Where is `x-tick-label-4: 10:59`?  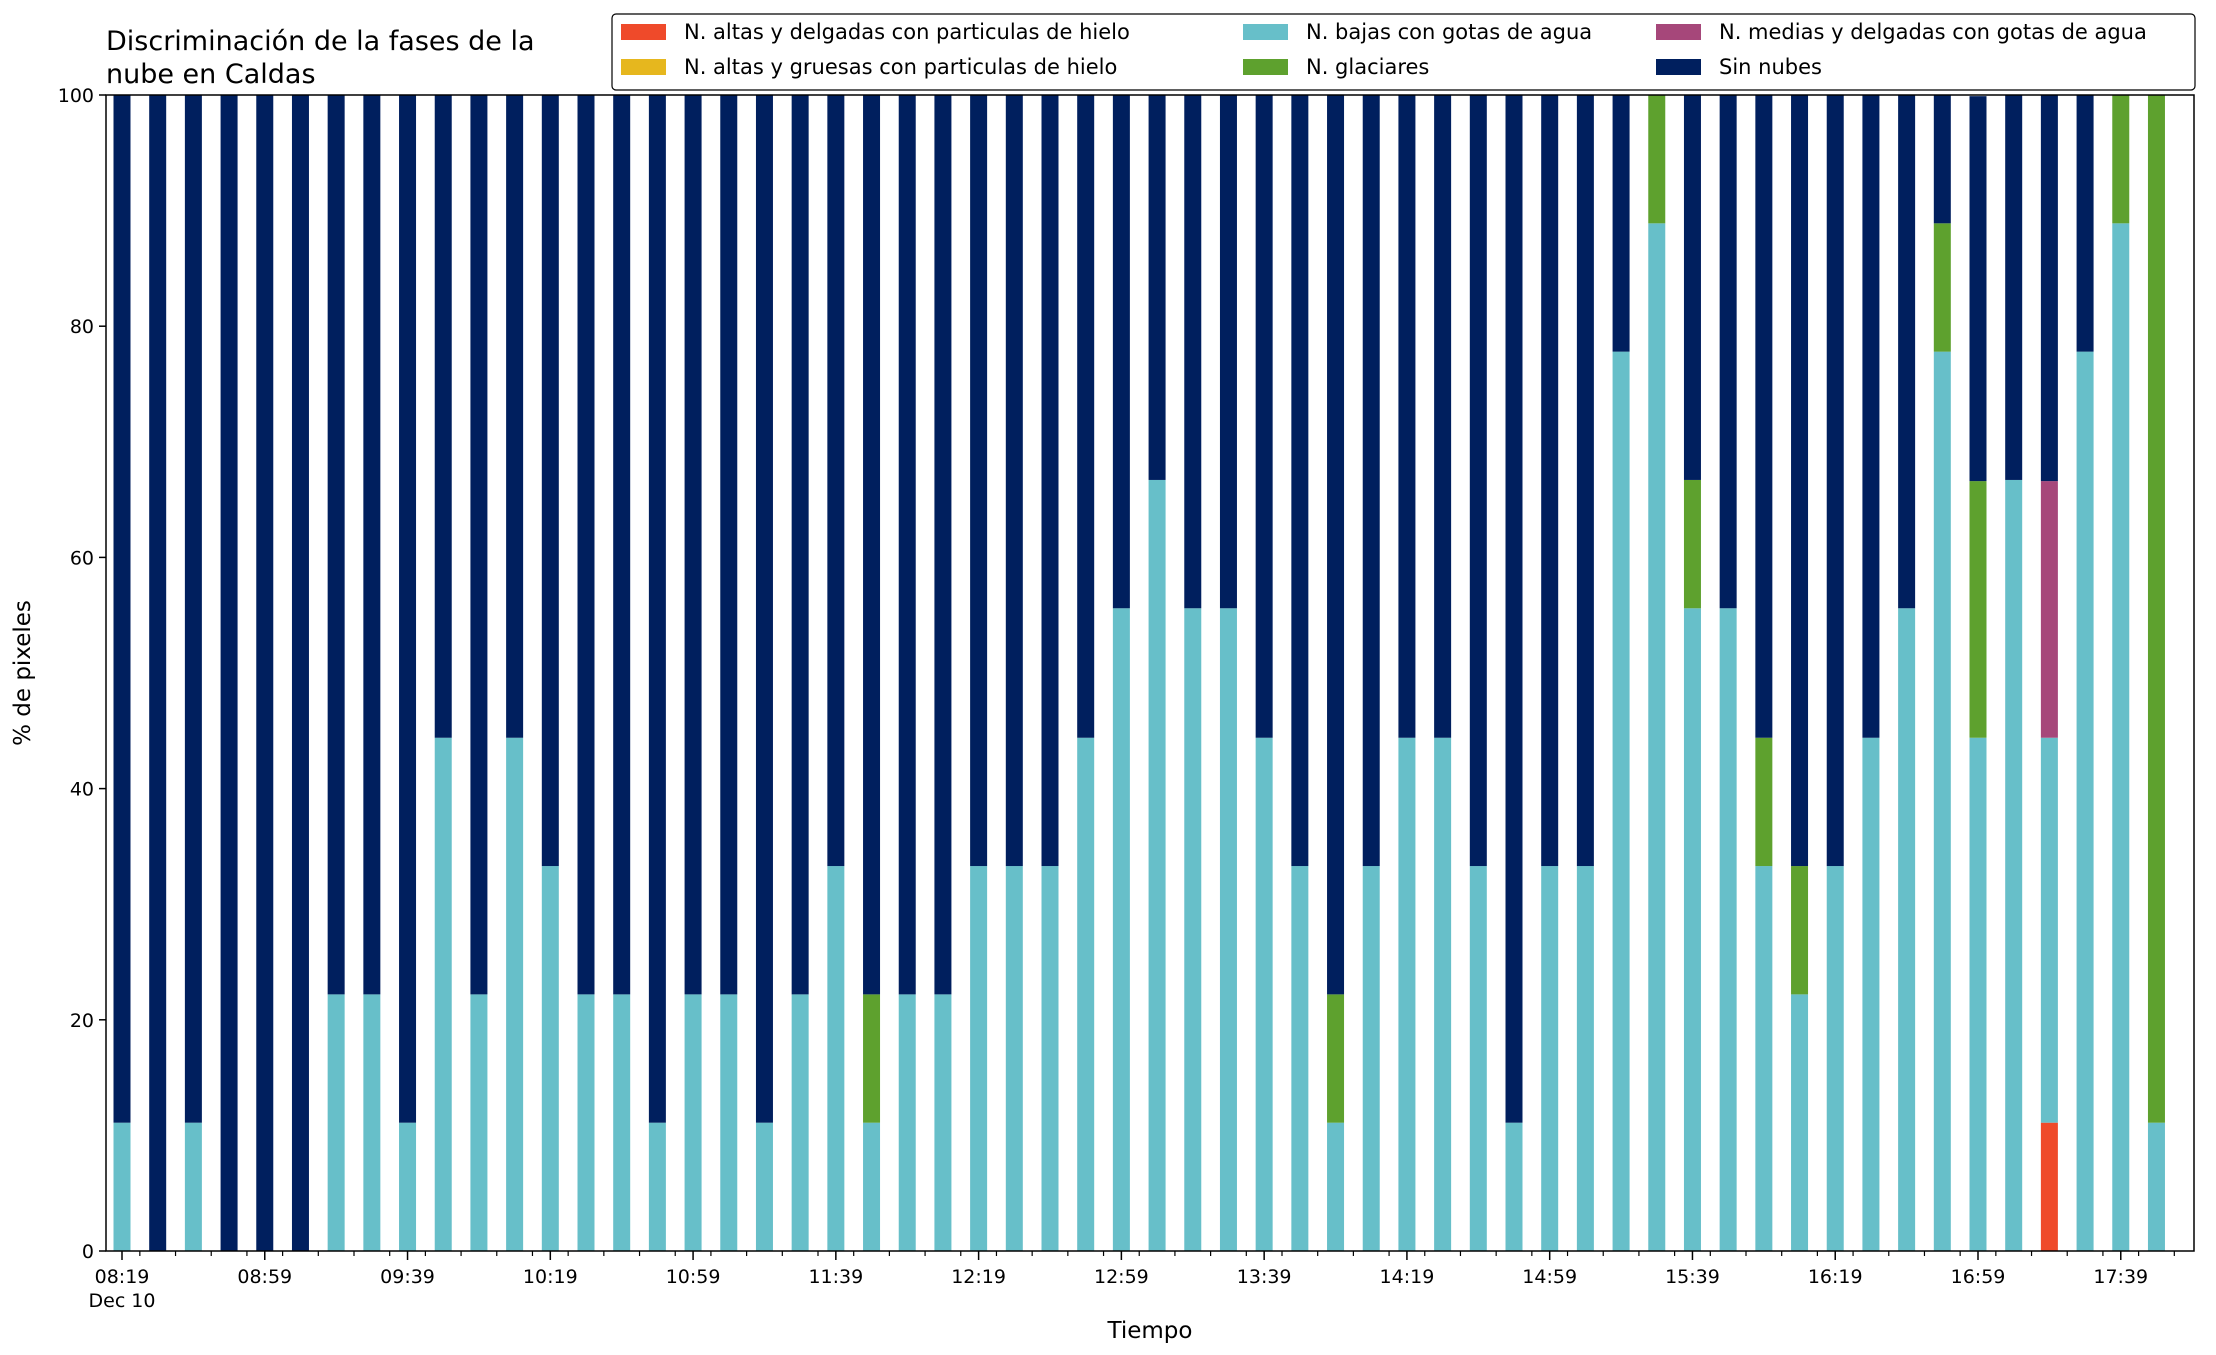 x-tick-label-4: 10:59 is located at coordinates (693, 1277).